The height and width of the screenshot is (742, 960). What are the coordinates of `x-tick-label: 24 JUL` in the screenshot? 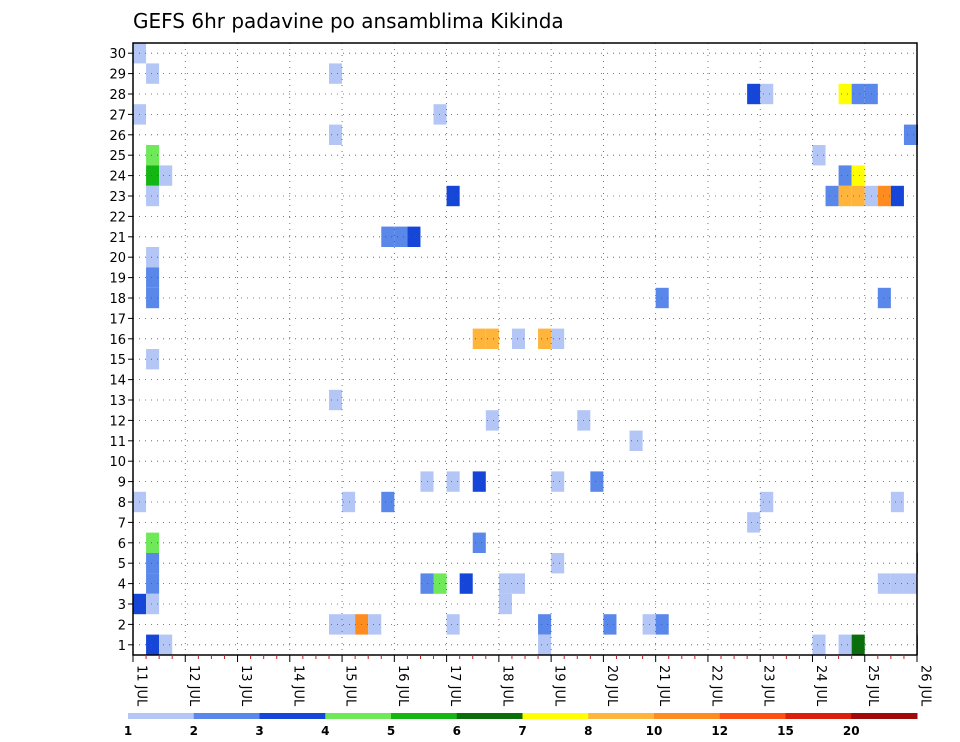 It's located at (820, 686).